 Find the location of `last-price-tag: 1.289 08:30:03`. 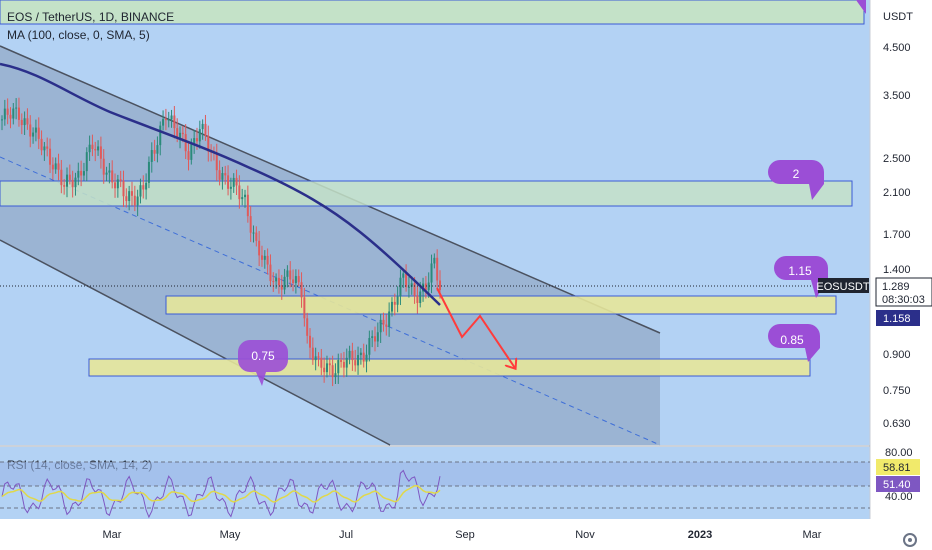

last-price-tag: 1.289 08:30:03 is located at coordinates (903, 292).